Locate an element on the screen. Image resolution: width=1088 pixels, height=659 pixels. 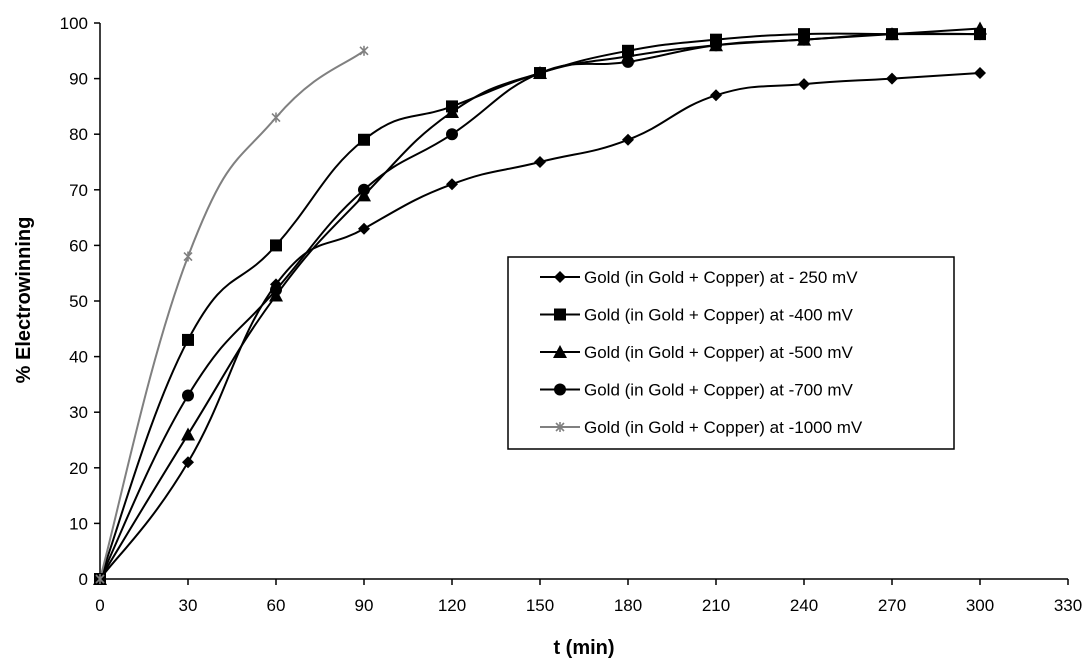
y-tick-label: 50 is located at coordinates (78, 301).